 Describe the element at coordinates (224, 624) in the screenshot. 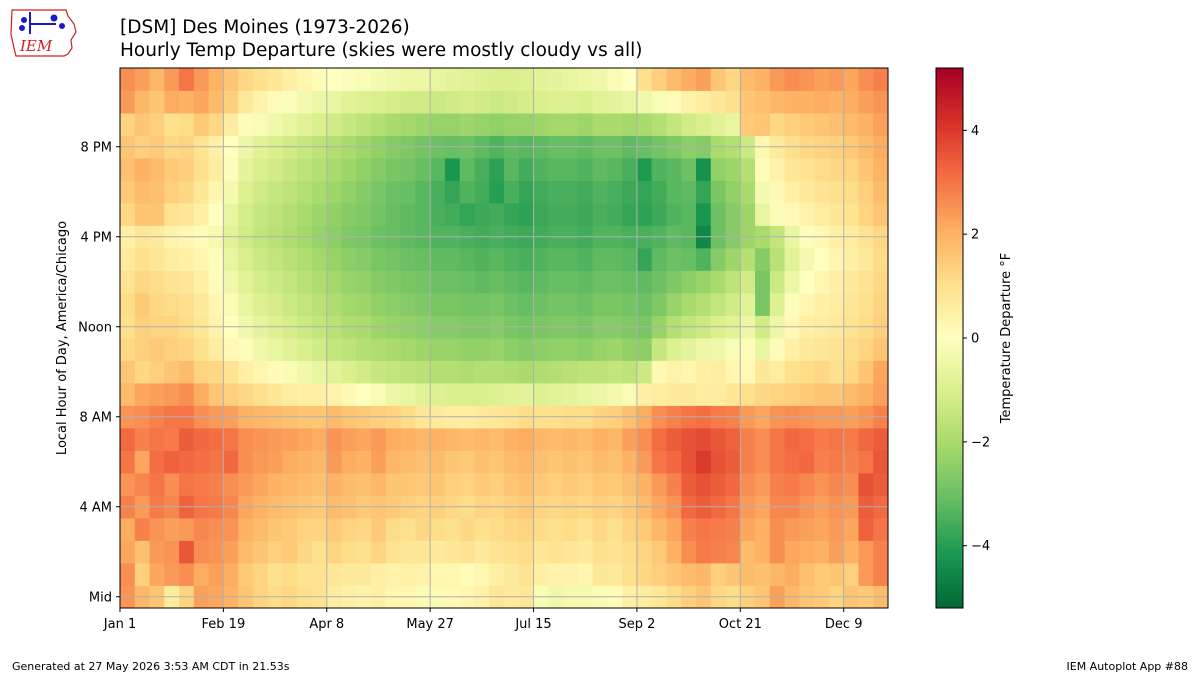

I see `x-tick-label: Feb 19` at that location.